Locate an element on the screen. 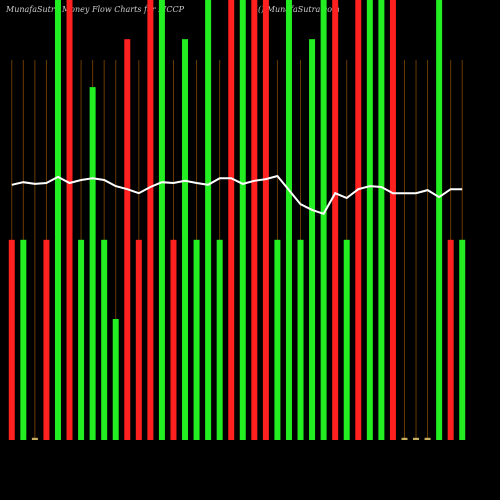 Image resolution: width=500 pixels, height=500 pixels. chart-subtitle: () MunafaSutra.com is located at coordinates (299, 9).